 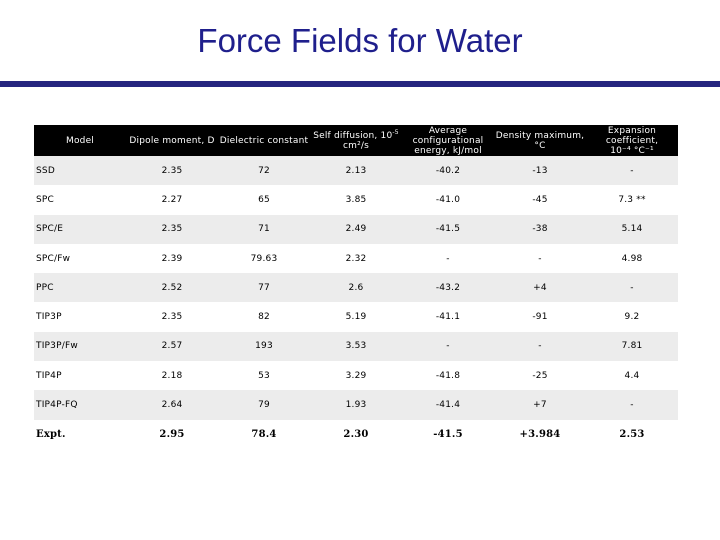 What do you see at coordinates (80, 288) in the screenshot?
I see `cell-model: PPC` at bounding box center [80, 288].